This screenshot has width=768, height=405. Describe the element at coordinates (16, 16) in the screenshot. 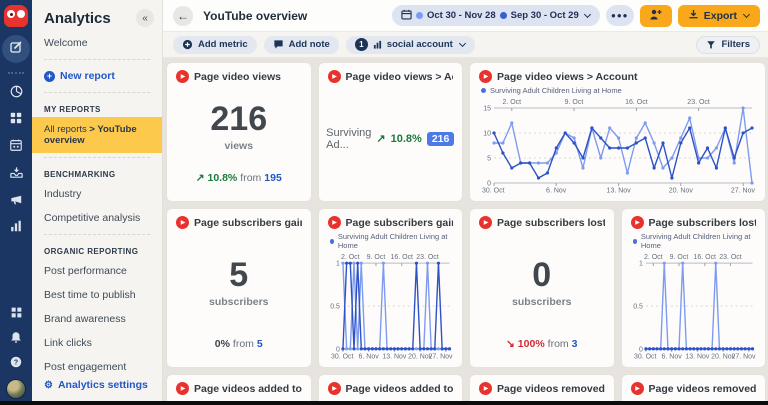

I see `hootsuite-logo` at that location.